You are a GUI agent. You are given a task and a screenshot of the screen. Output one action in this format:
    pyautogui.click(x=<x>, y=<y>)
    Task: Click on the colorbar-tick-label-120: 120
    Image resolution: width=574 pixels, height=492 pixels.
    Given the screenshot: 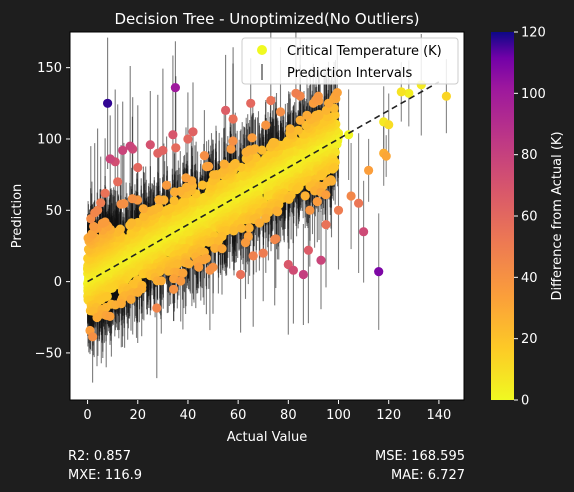 What is the action you would take?
    pyautogui.click(x=533, y=33)
    